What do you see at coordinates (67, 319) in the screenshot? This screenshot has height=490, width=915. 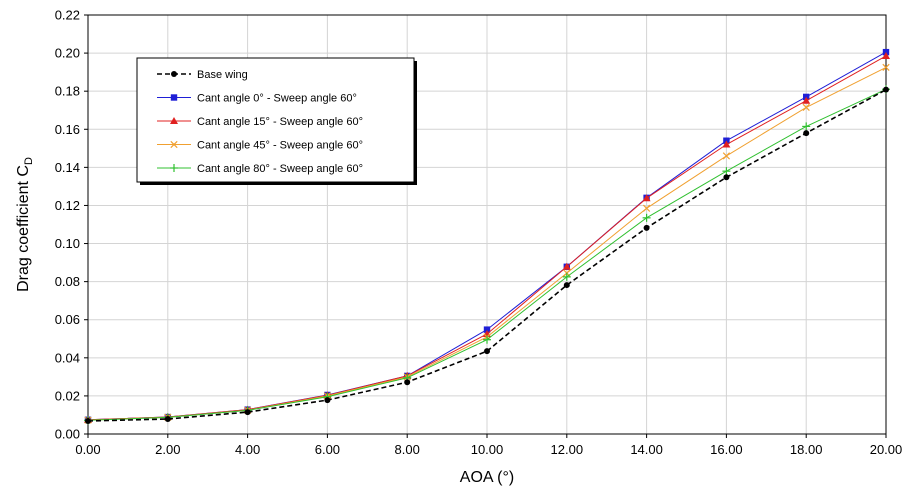 I see `y-tick-label: 0.06` at bounding box center [67, 319].